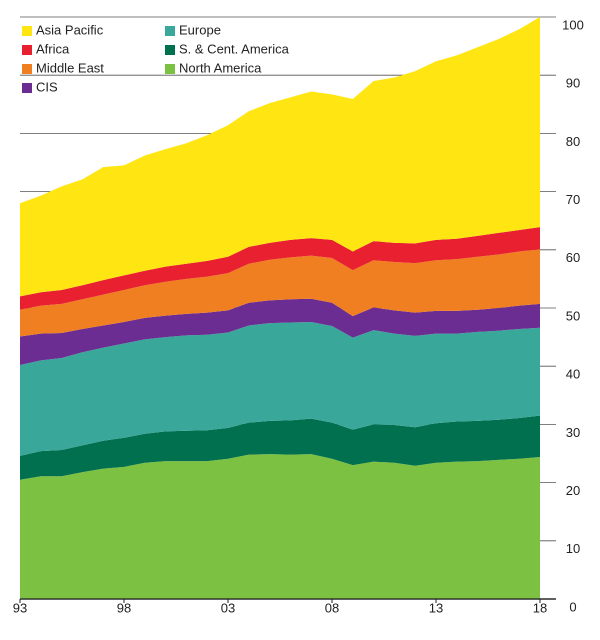 The height and width of the screenshot is (640, 600). What do you see at coordinates (573, 374) in the screenshot?
I see `y-tick-label: 40` at bounding box center [573, 374].